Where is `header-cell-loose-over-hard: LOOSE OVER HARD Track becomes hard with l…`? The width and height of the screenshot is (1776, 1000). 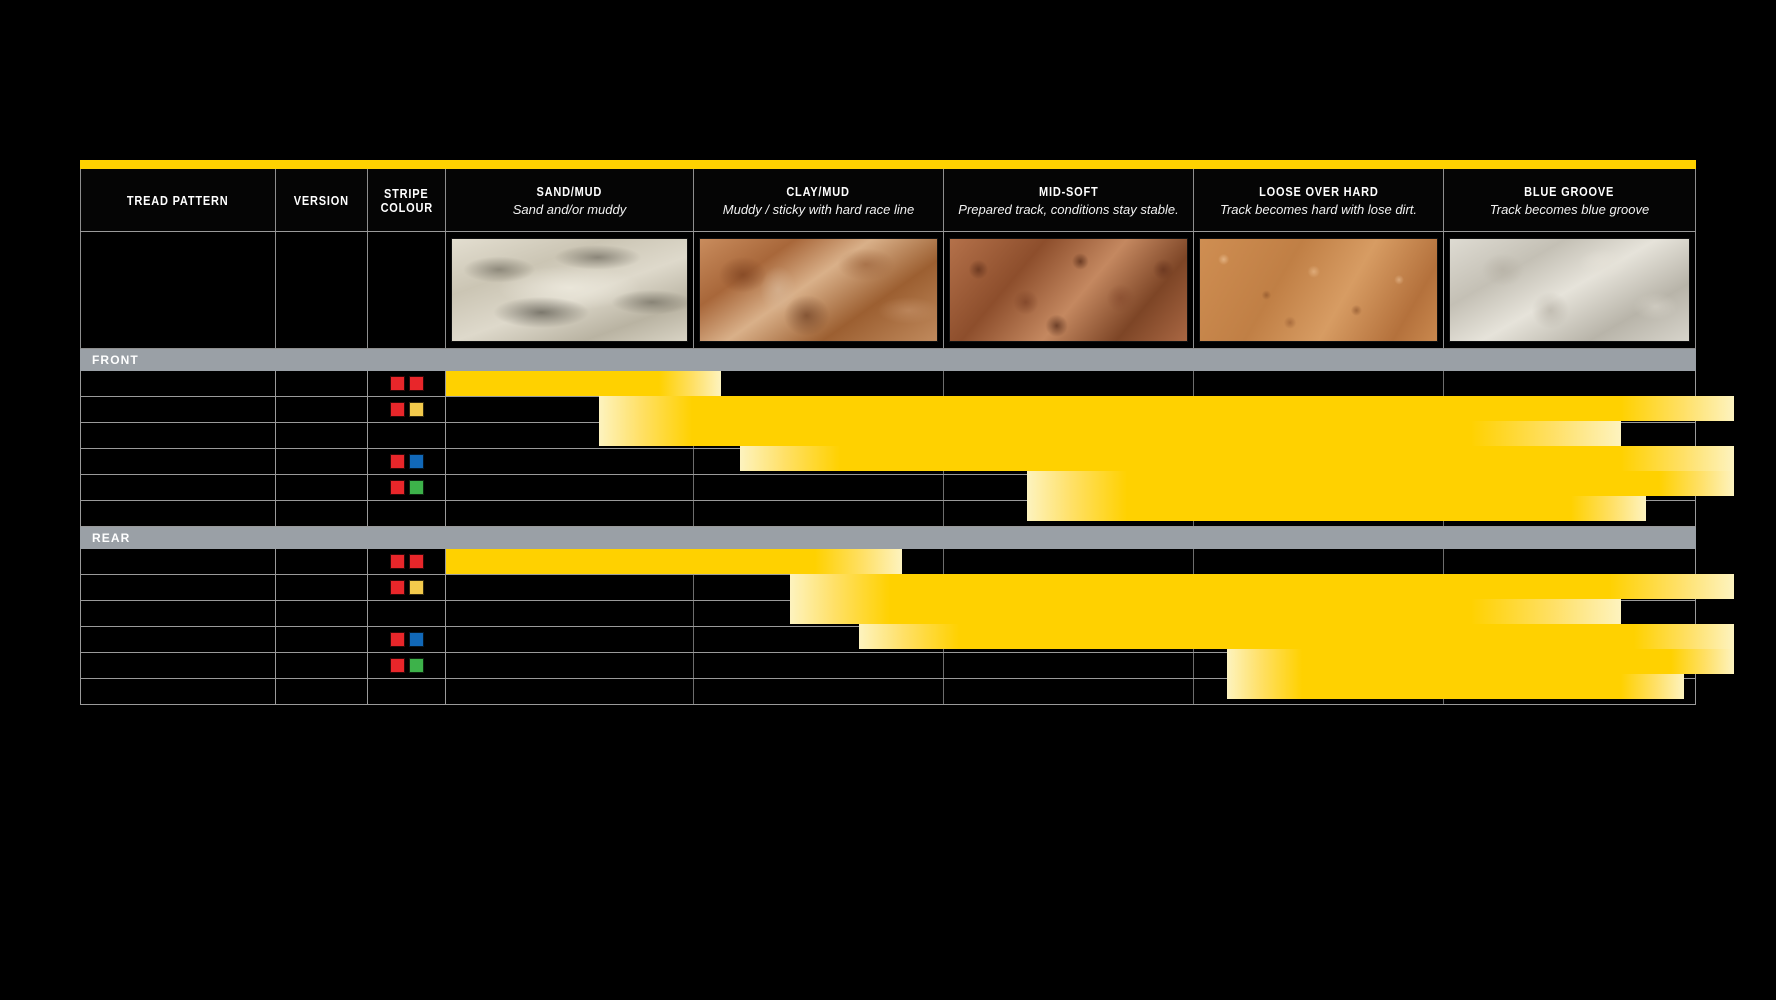 header-cell-loose-over-hard: LOOSE OVER HARD Track becomes hard with l… is located at coordinates (1319, 200).